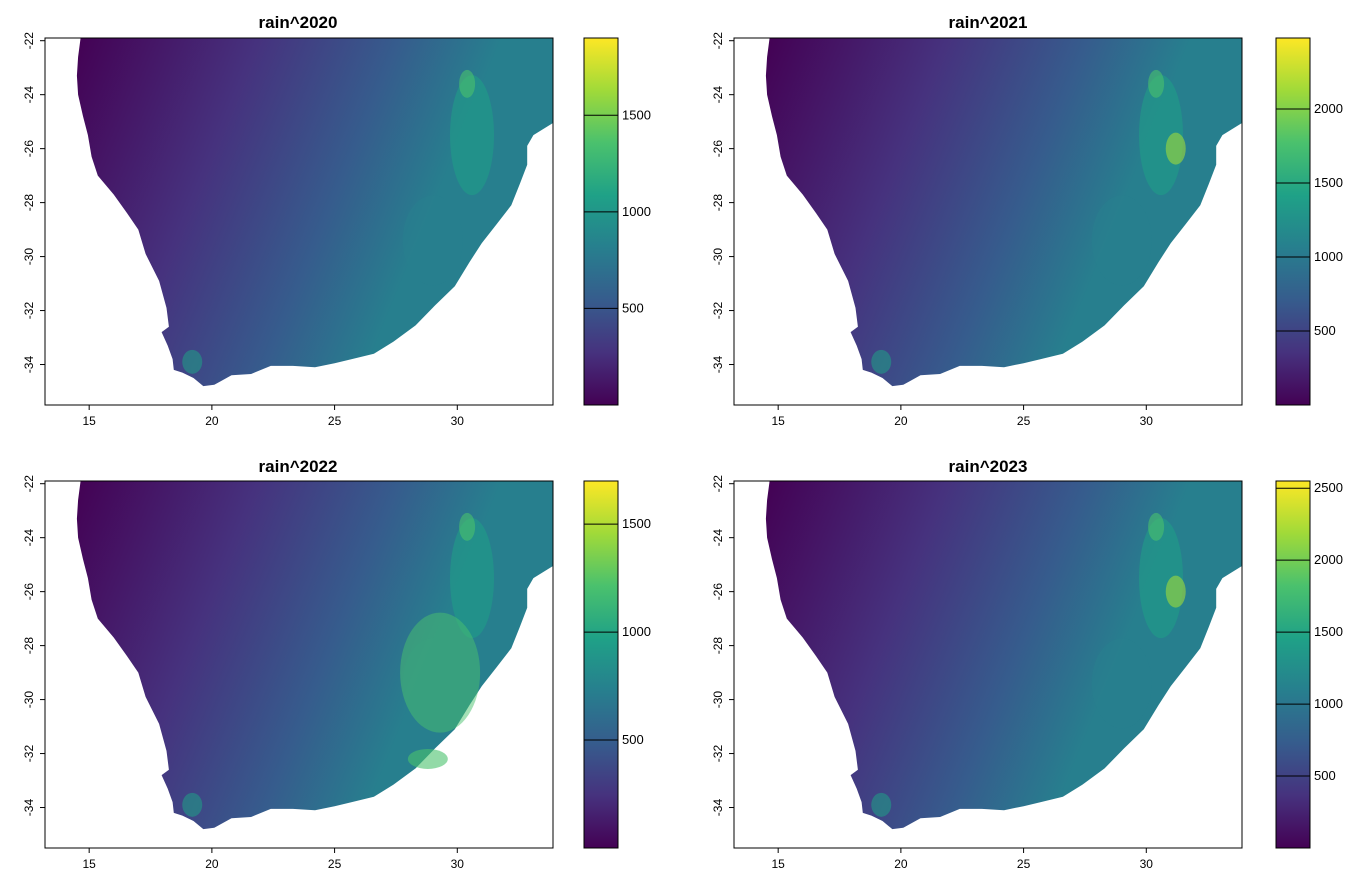 The image size is (1347, 874). Describe the element at coordinates (298, 22) in the screenshot. I see `panel-title: rain^2020` at that location.